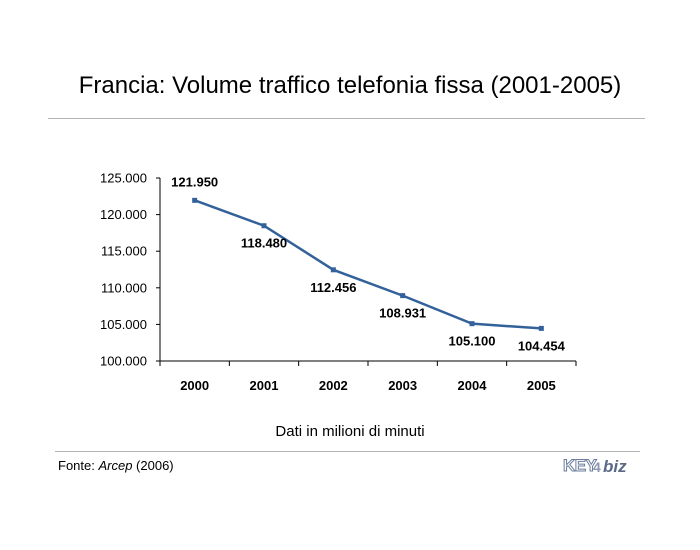 Image resolution: width=700 pixels, height=550 pixels. What do you see at coordinates (123, 324) in the screenshot?
I see `y-tick-label: 105.000` at bounding box center [123, 324].